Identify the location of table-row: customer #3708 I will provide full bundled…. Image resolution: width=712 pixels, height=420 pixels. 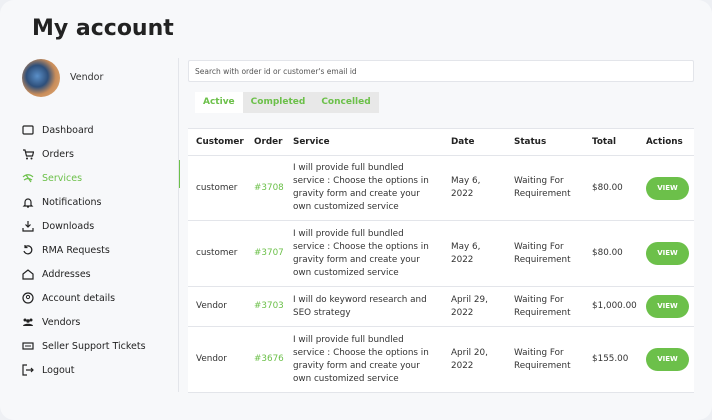
(441, 188).